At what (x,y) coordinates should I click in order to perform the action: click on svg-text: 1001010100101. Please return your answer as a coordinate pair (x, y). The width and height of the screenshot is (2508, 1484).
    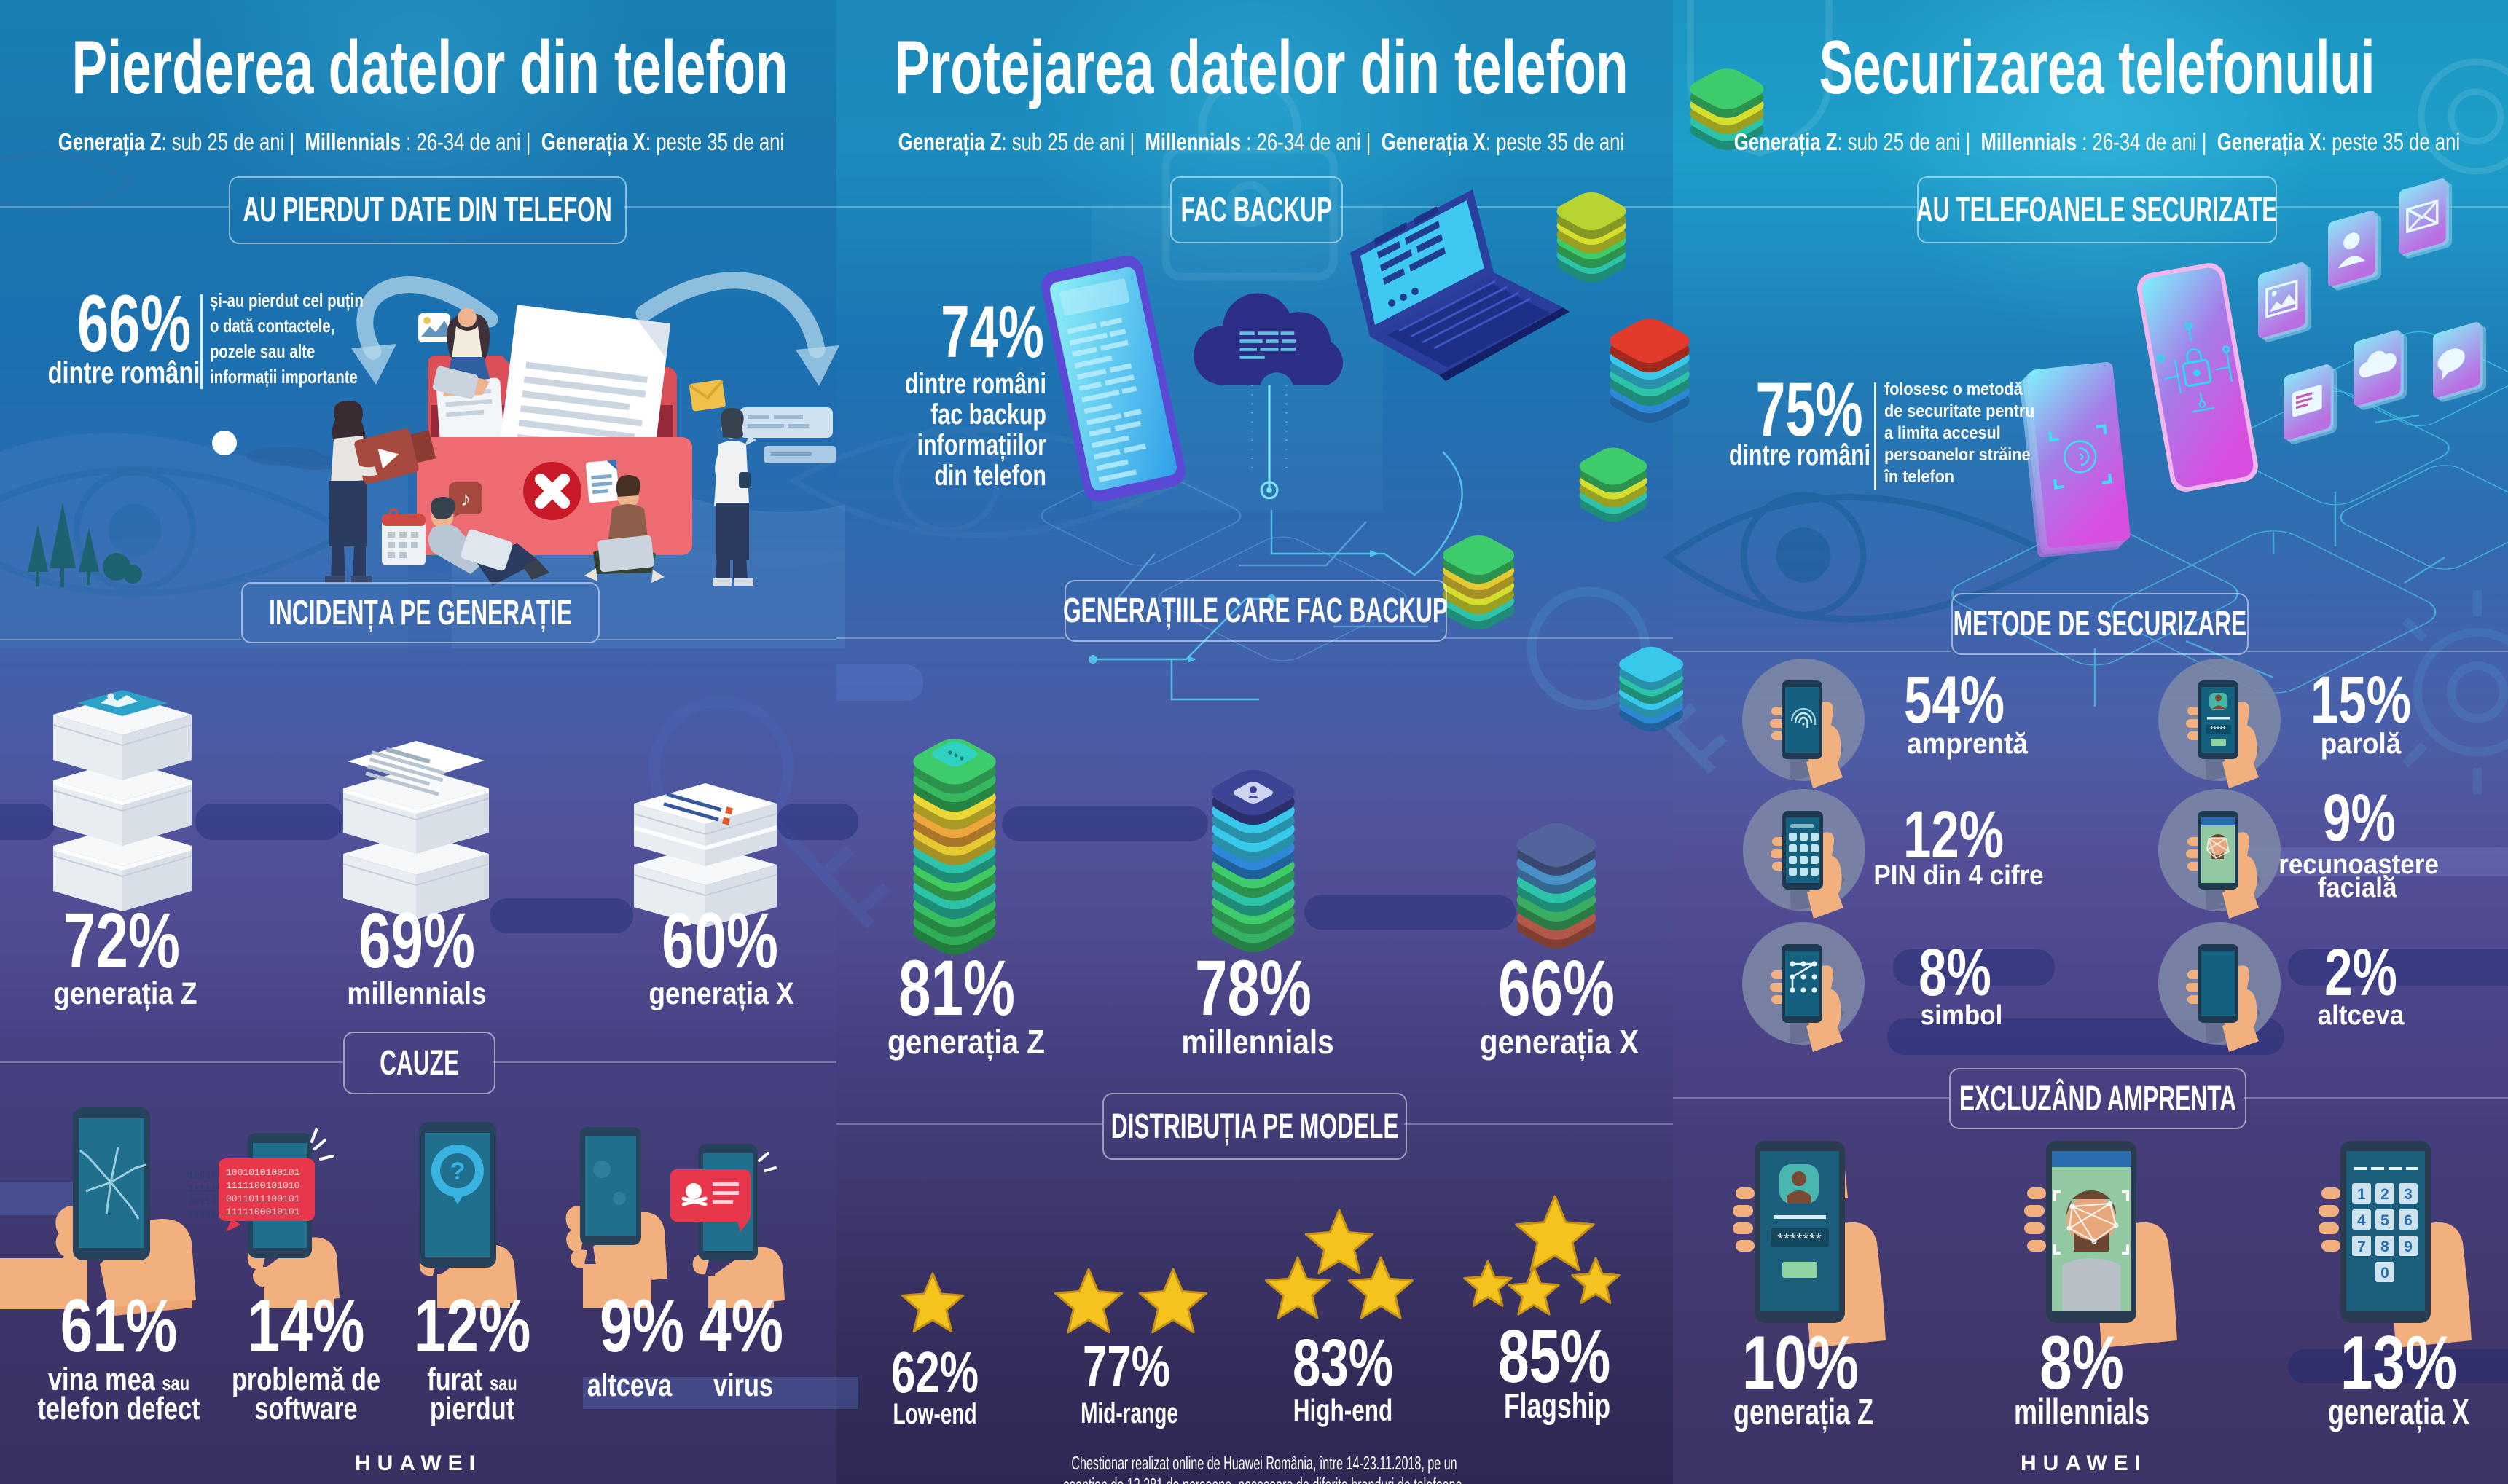
    Looking at the image, I should click on (263, 1172).